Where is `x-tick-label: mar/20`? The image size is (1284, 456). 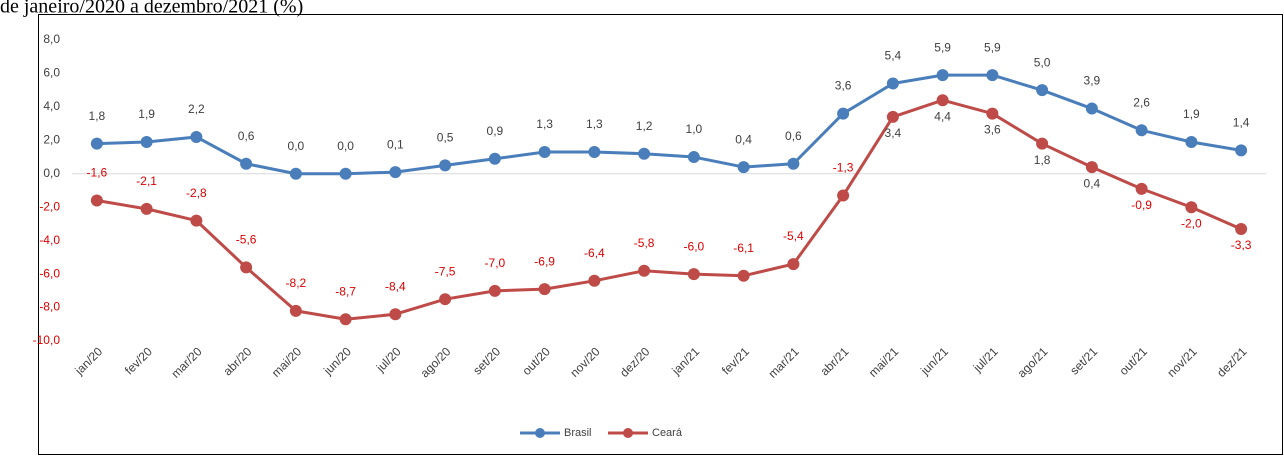 x-tick-label: mar/20 is located at coordinates (186, 362).